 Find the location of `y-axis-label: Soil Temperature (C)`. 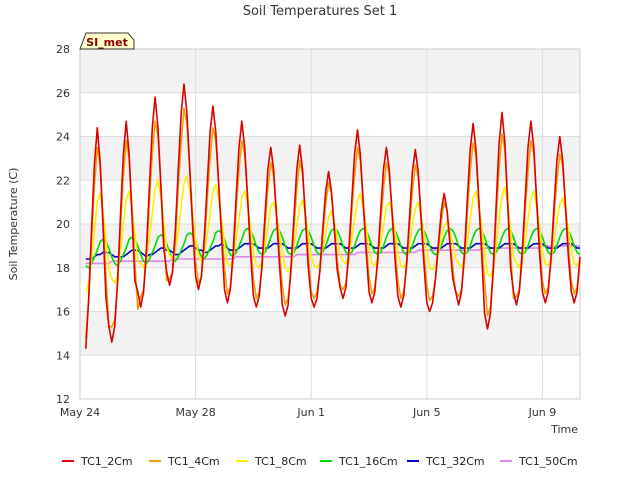

y-axis-label: Soil Temperature (C) is located at coordinates (13, 224).